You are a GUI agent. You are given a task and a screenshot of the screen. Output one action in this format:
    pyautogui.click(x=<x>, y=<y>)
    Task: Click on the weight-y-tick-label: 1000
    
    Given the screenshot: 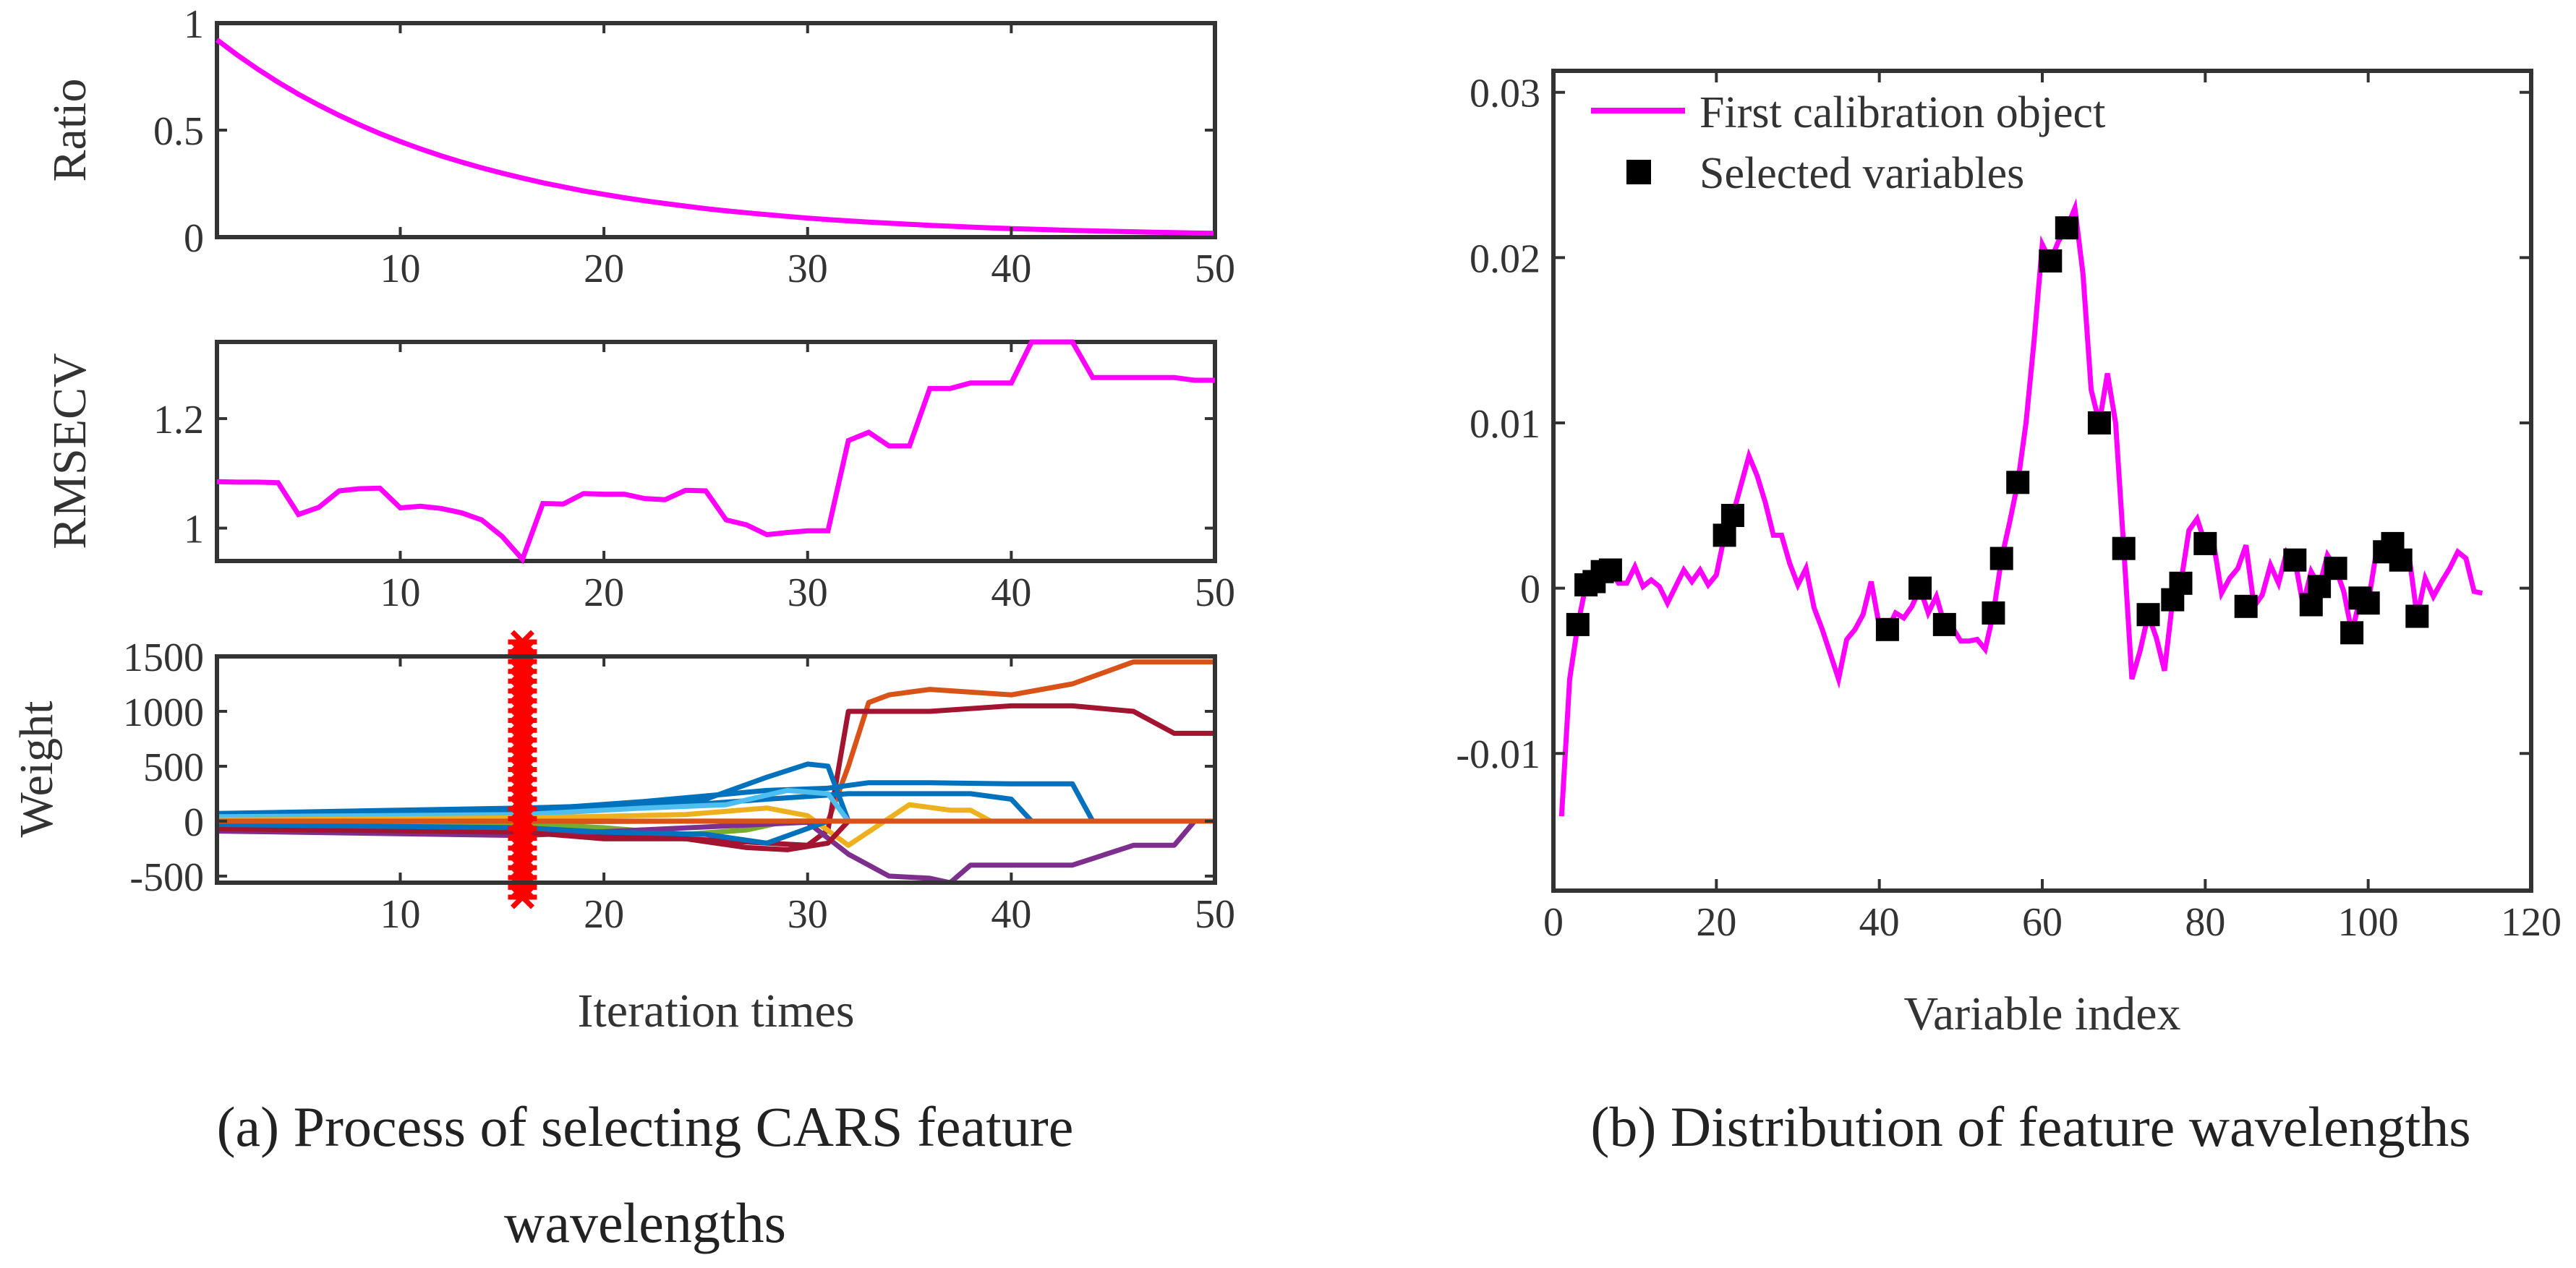 What is the action you would take?
    pyautogui.click(x=163, y=712)
    